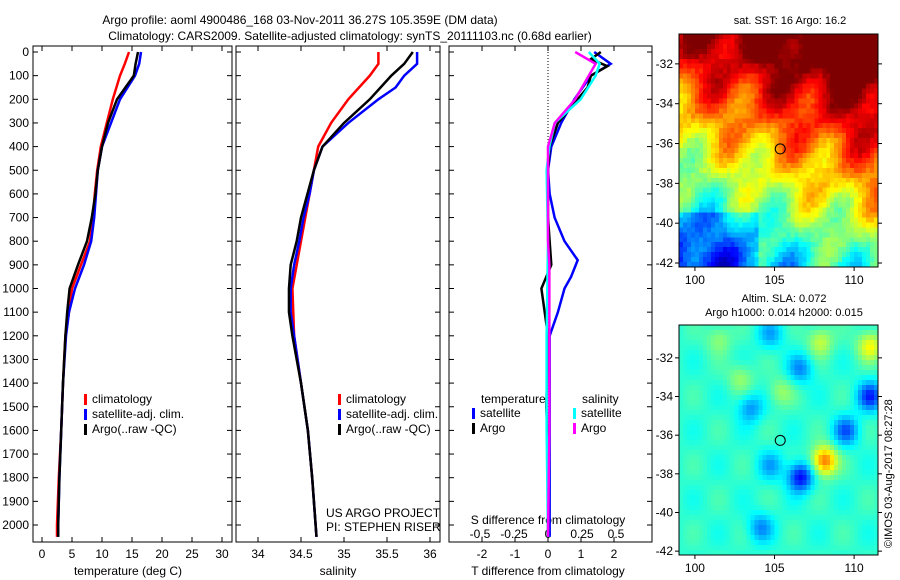 The image size is (900, 580). I want to click on s-tick-label: -0.5, so click(480, 534).